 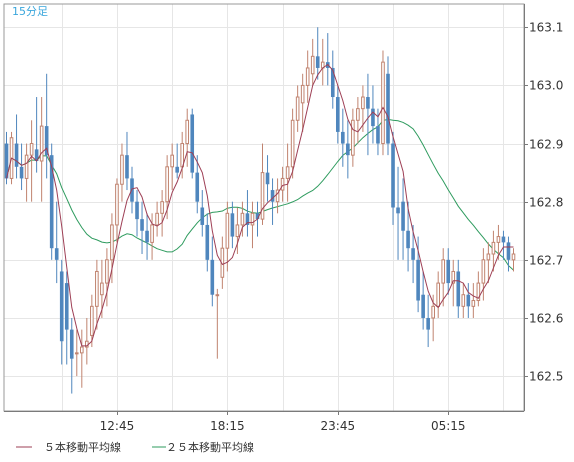 I want to click on timeframe-label: 15分足, so click(x=30, y=11).